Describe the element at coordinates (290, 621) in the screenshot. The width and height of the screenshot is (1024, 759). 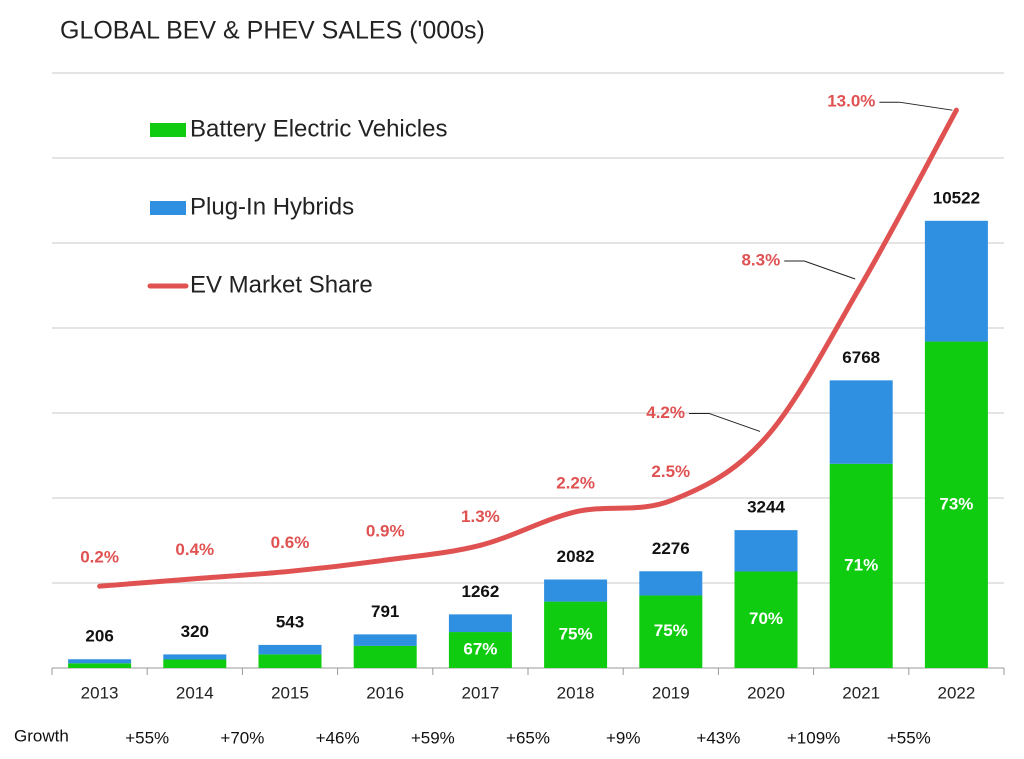
I see `total-label: 543` at that location.